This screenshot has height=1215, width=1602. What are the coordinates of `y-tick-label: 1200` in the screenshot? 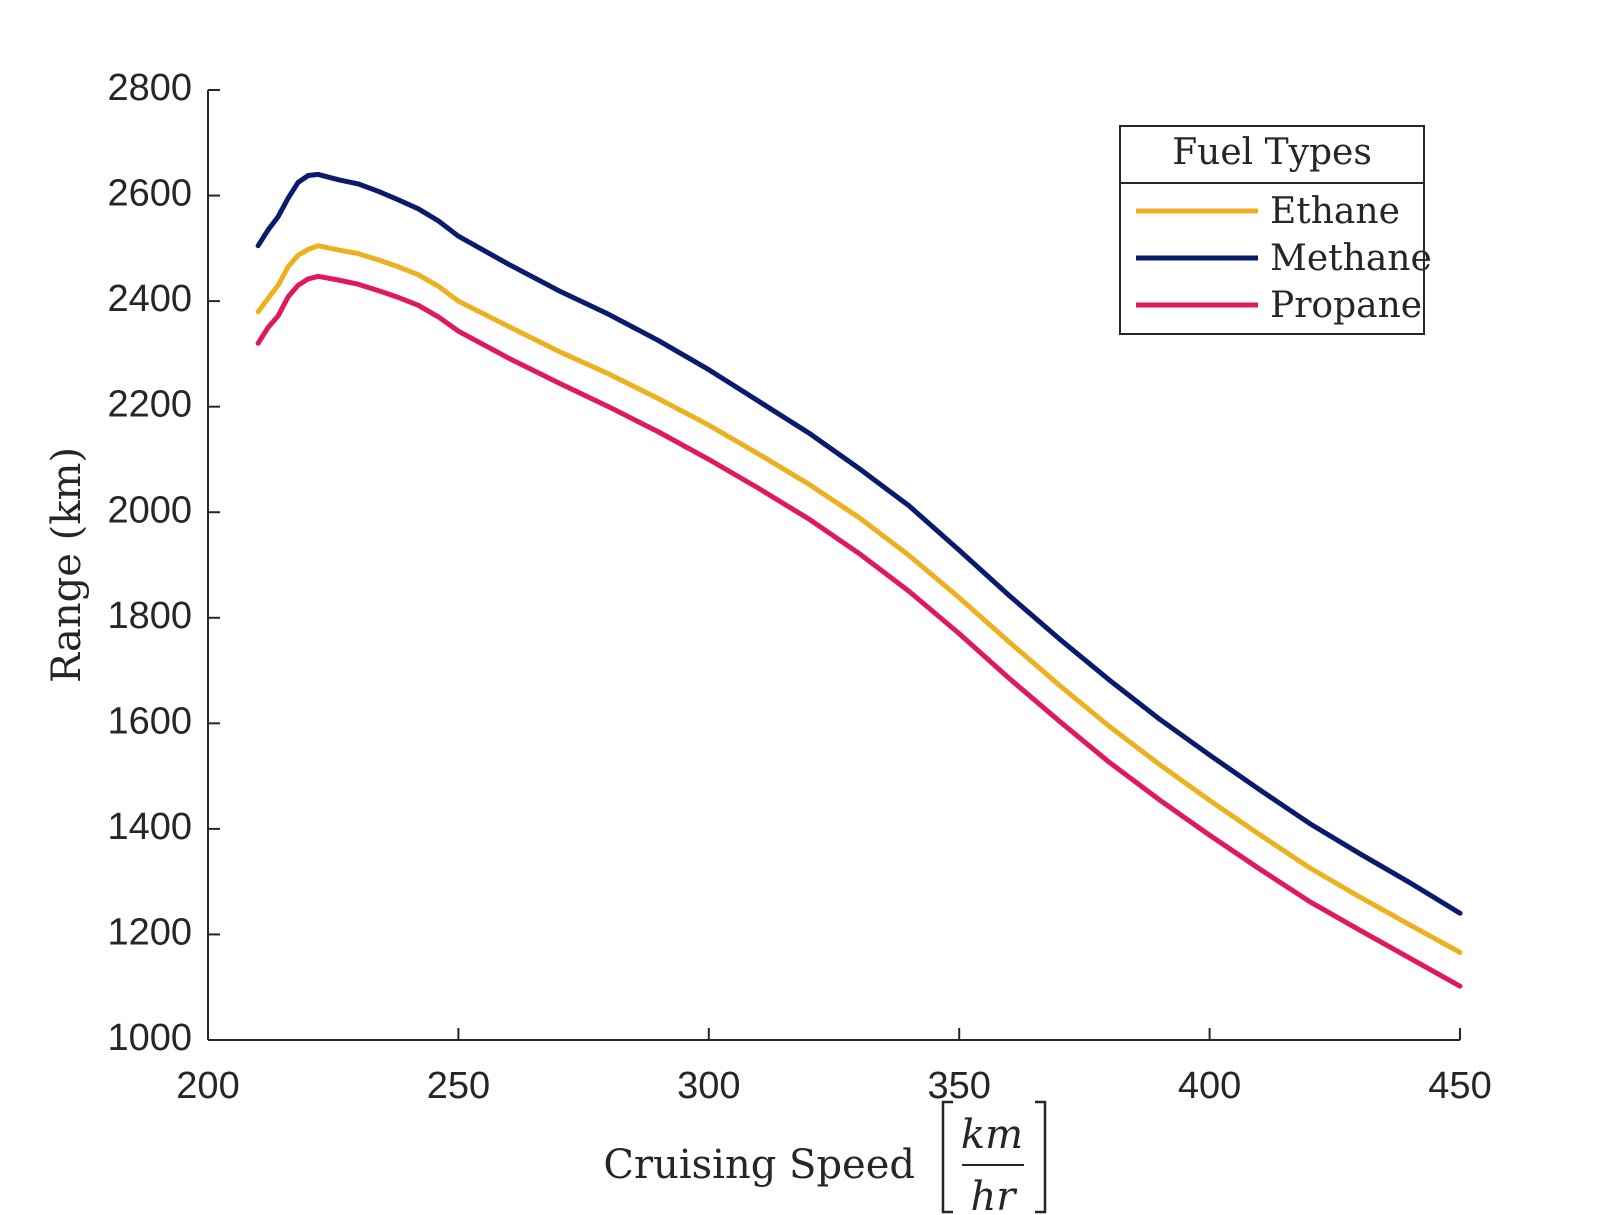 It's located at (149, 932).